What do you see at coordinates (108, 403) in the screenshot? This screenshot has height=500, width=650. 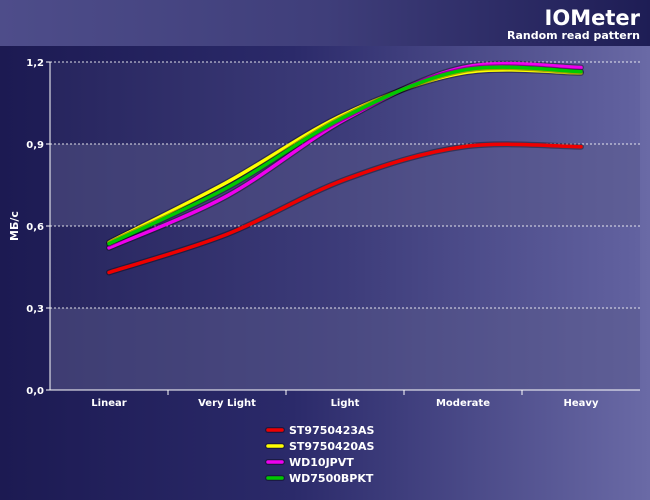 I see `x-tick-label: Linear` at bounding box center [108, 403].